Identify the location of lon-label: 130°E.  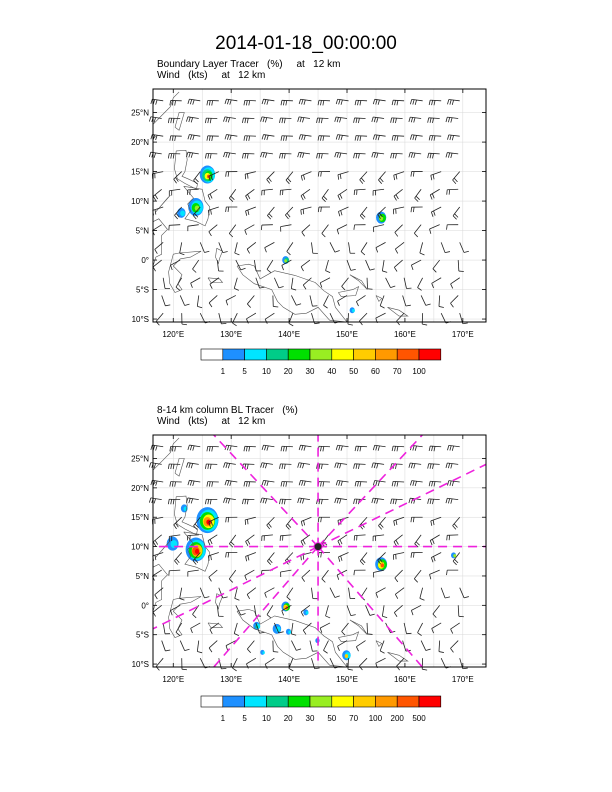
(231, 334).